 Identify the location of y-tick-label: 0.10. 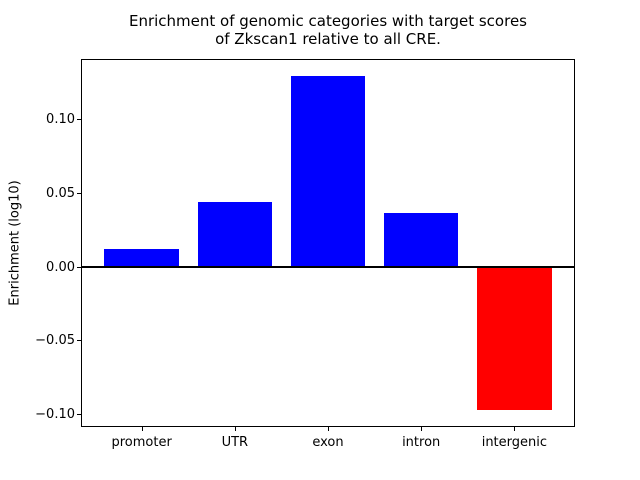
(60, 120).